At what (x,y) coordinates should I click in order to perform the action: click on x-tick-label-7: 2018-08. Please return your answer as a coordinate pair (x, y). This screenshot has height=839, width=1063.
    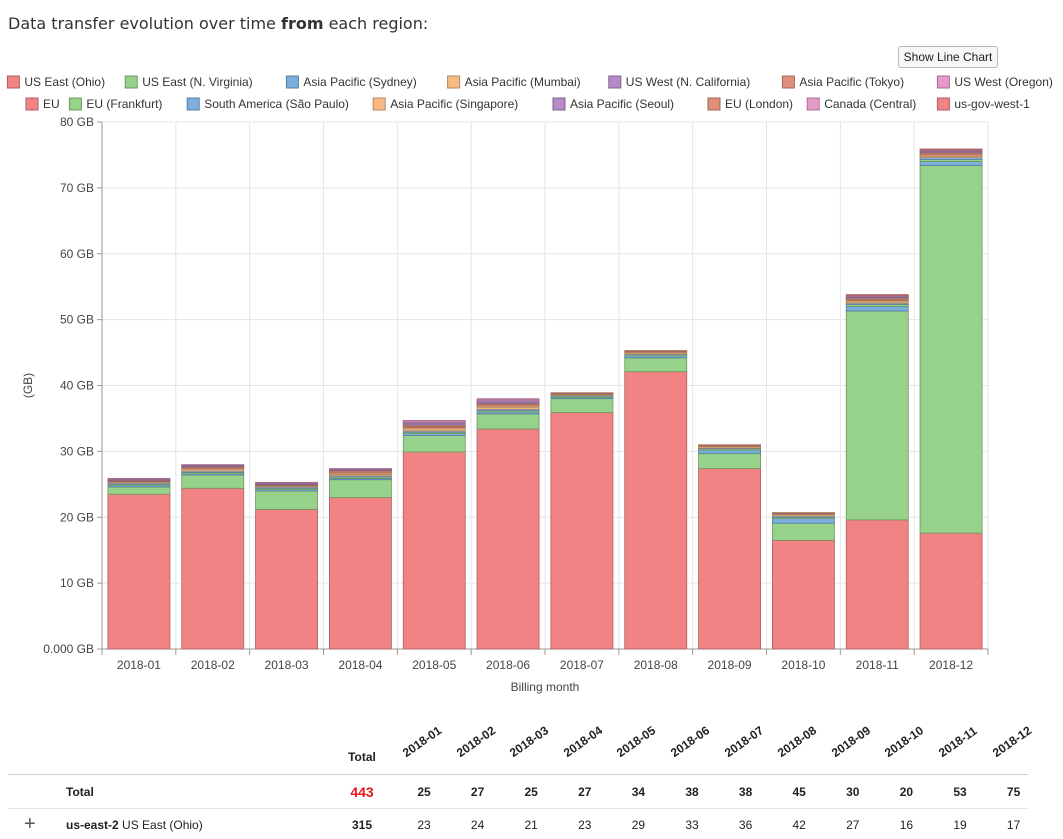
    Looking at the image, I should click on (656, 665).